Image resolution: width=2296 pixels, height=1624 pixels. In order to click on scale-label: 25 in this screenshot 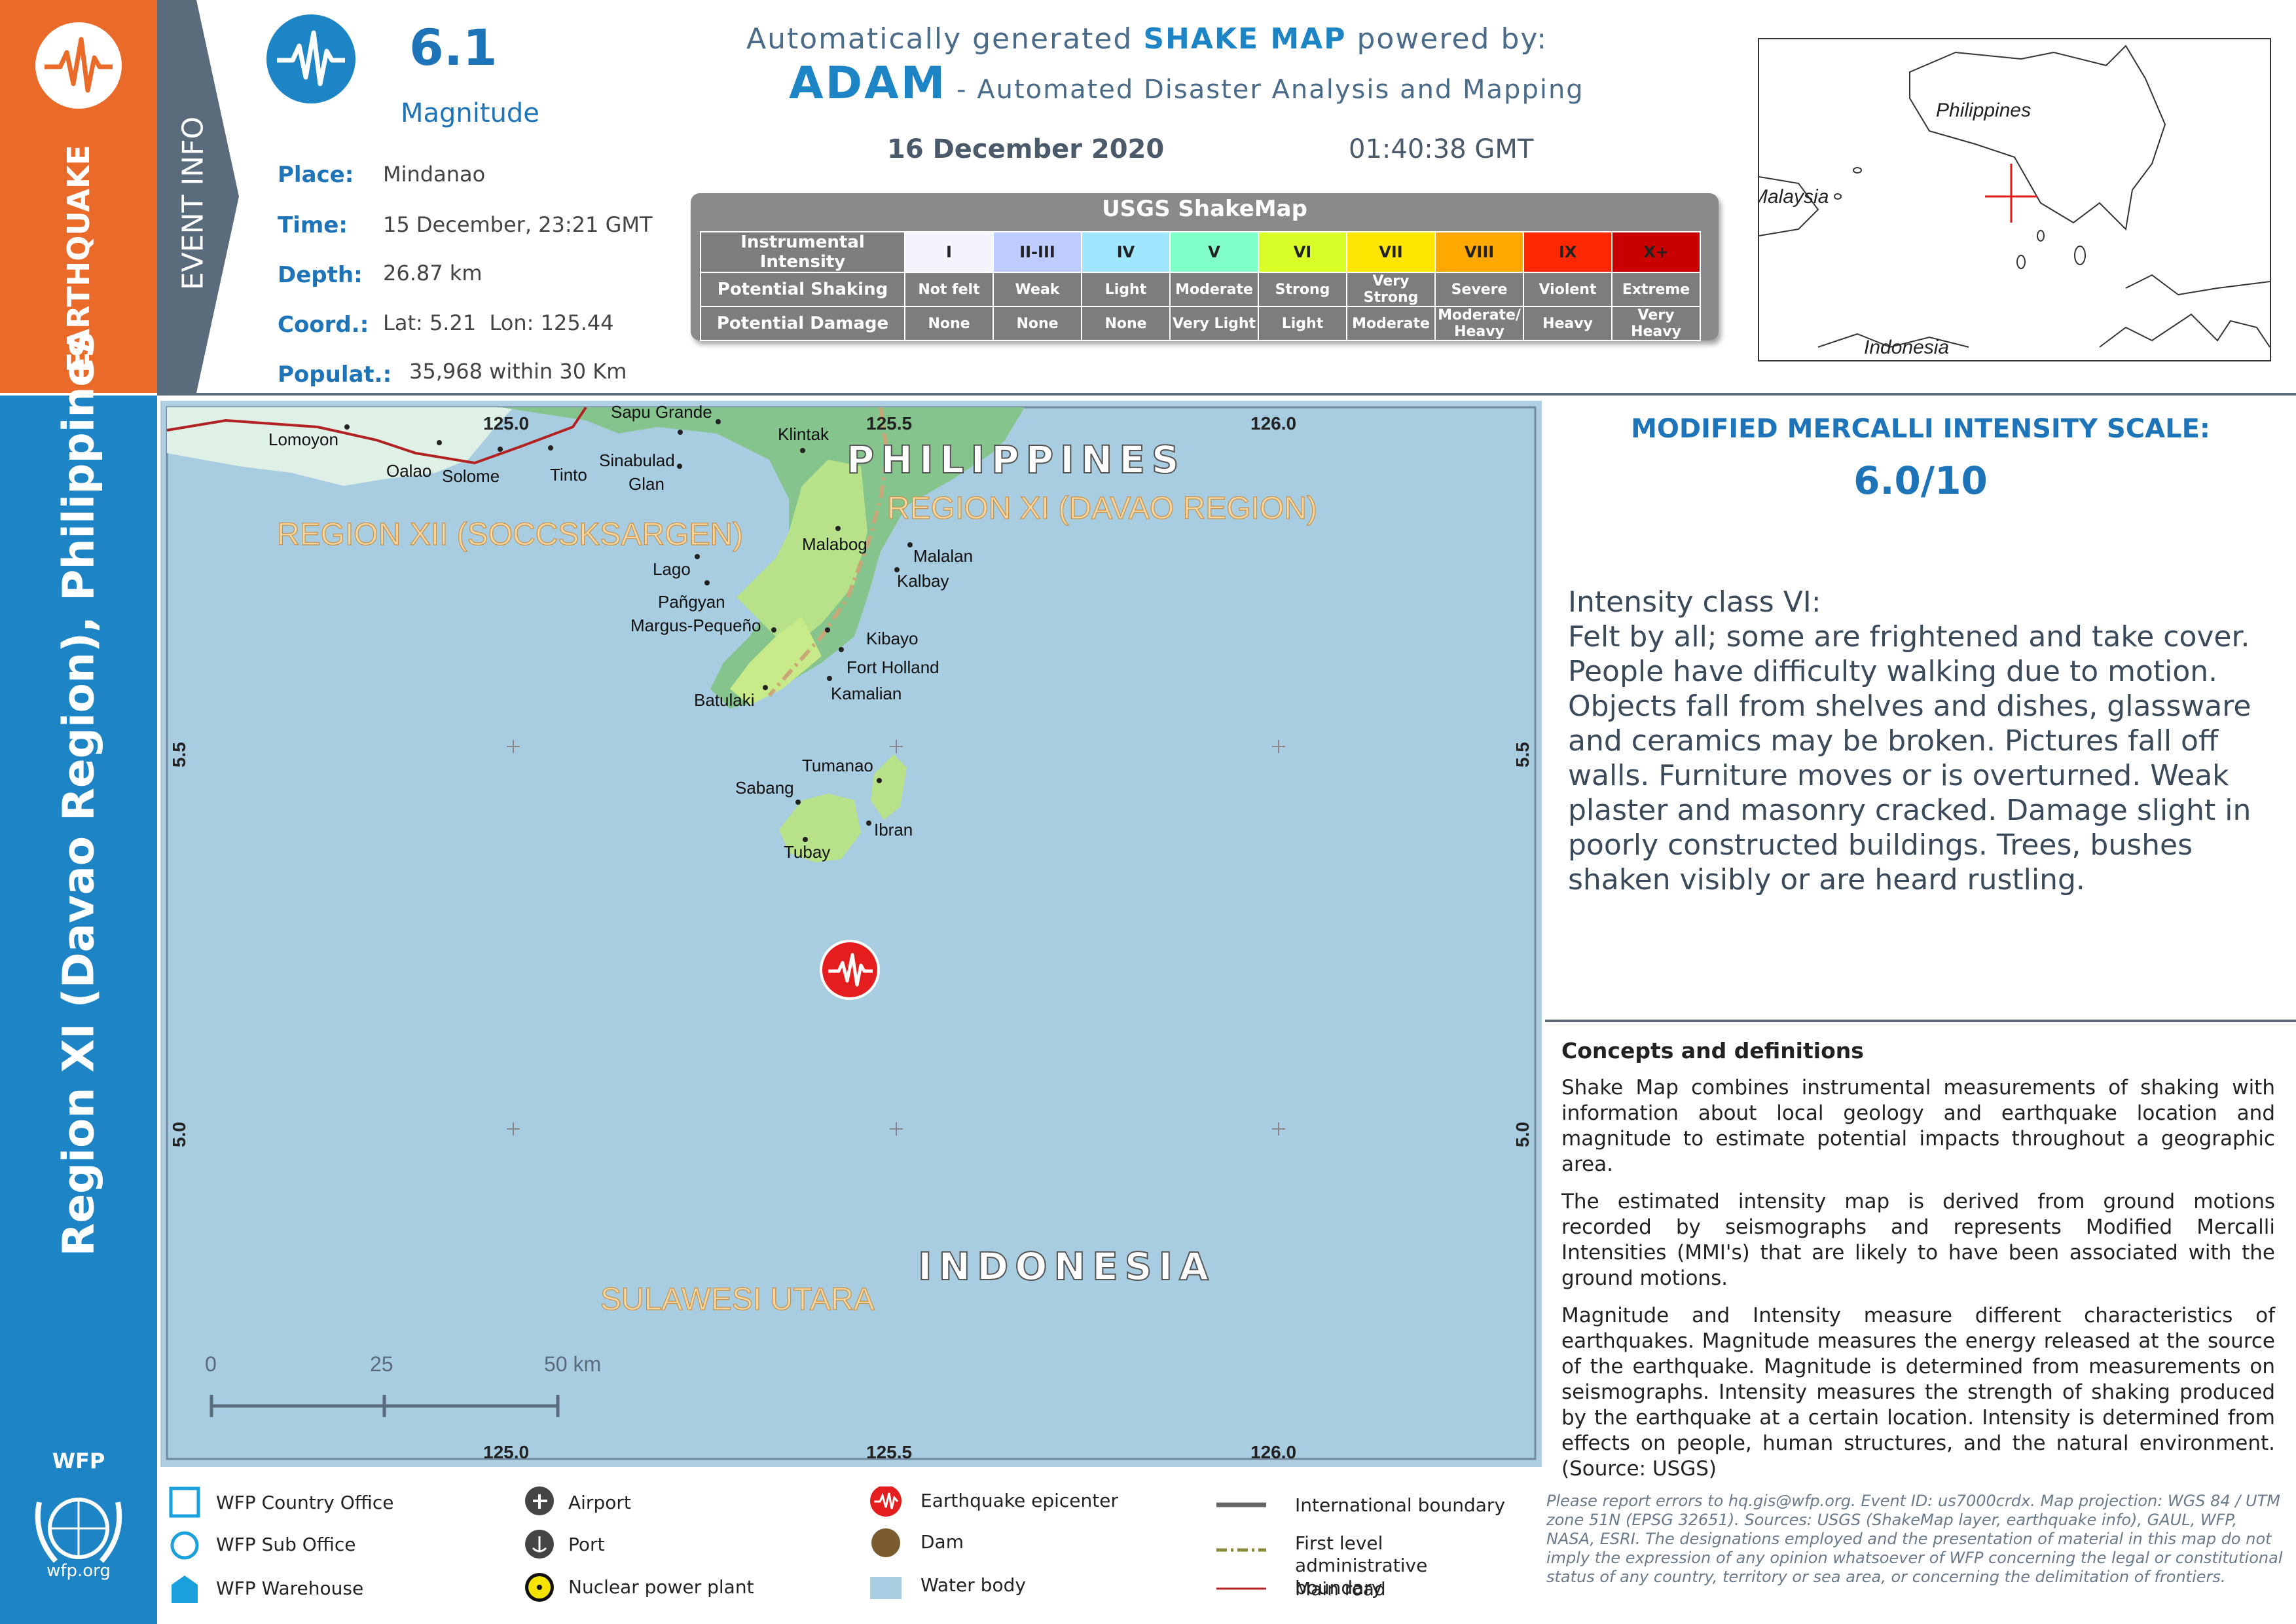, I will do `click(381, 1364)`.